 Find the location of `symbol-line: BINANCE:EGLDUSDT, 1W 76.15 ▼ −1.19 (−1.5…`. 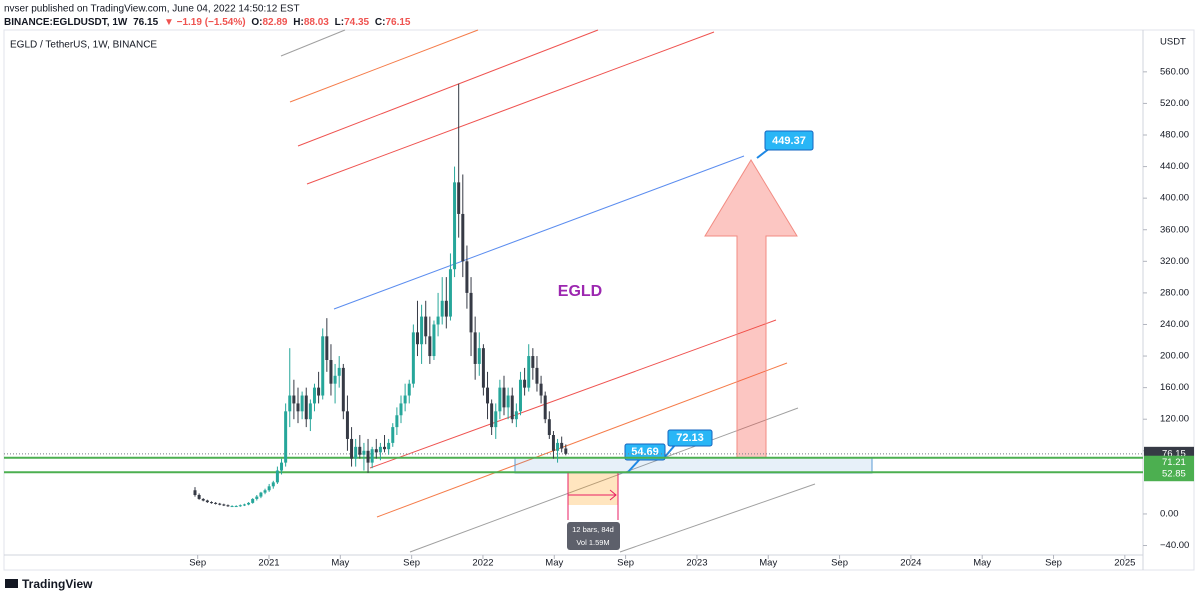

symbol-line: BINANCE:EGLDUSDT, 1W 76.15 ▼ −1.19 (−1.5… is located at coordinates (207, 22).